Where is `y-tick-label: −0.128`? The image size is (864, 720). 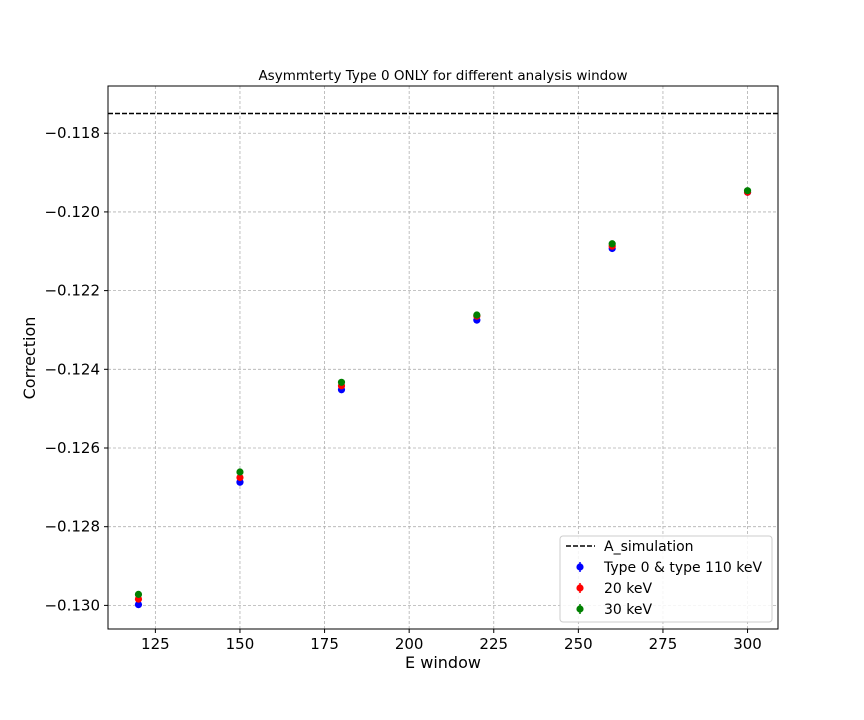
y-tick-label: −0.128 is located at coordinates (72, 527).